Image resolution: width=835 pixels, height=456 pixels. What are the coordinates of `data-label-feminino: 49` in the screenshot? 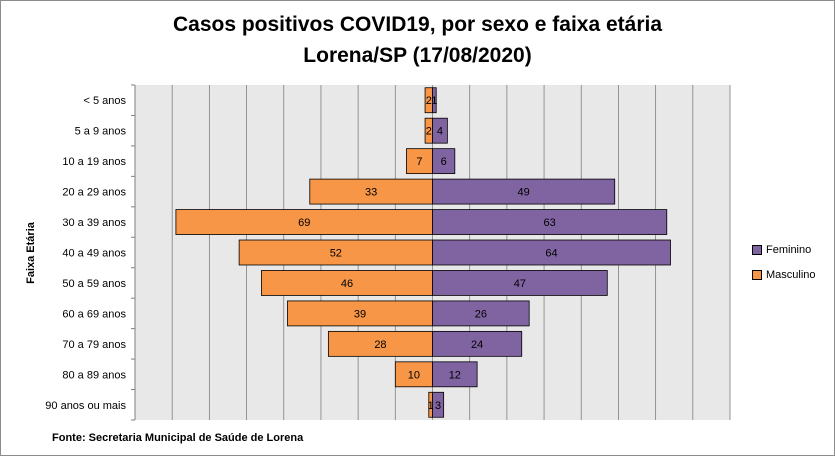 It's located at (523, 193).